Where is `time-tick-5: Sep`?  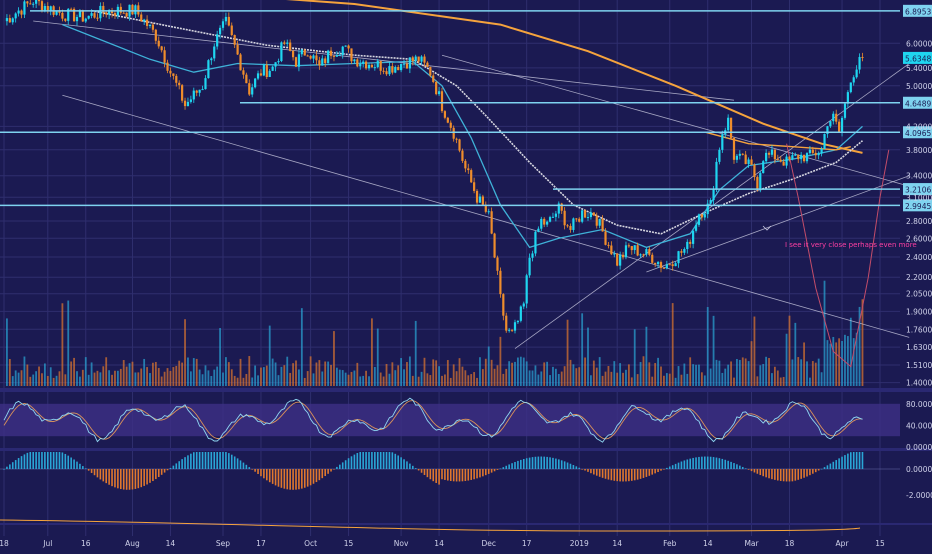 time-tick-5: Sep is located at coordinates (223, 543).